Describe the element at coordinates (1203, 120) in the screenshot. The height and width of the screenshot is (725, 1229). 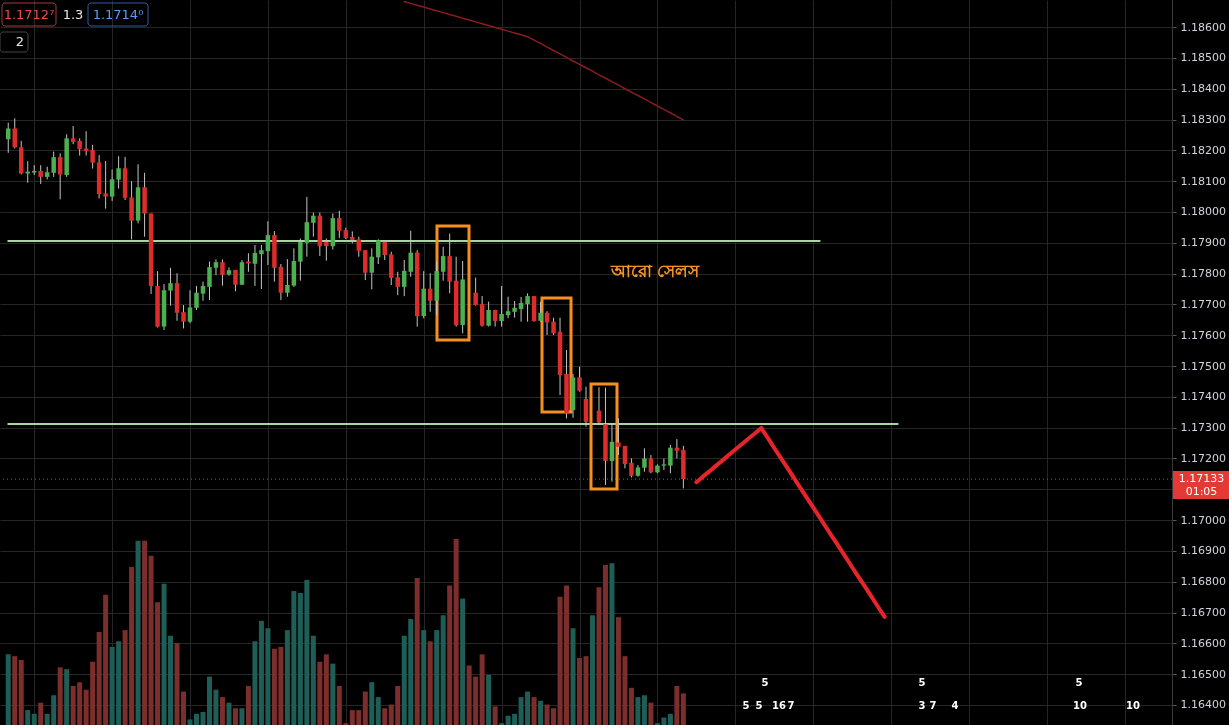
I see `y-tick-label: 1.18300` at that location.